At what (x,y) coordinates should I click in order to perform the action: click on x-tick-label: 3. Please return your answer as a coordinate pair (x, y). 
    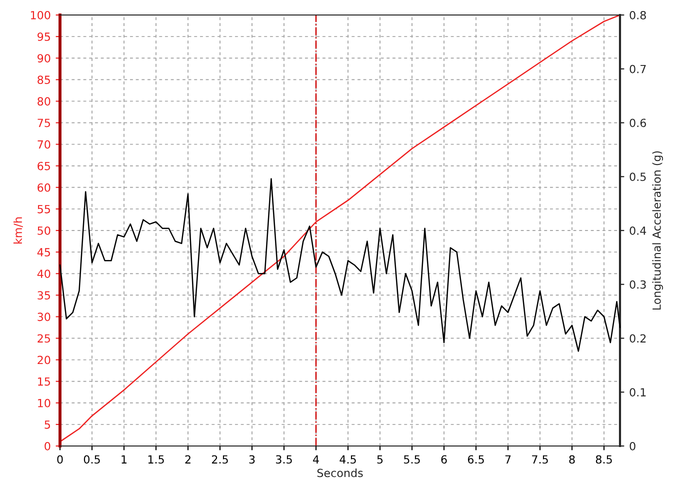
    Looking at the image, I should click on (252, 459).